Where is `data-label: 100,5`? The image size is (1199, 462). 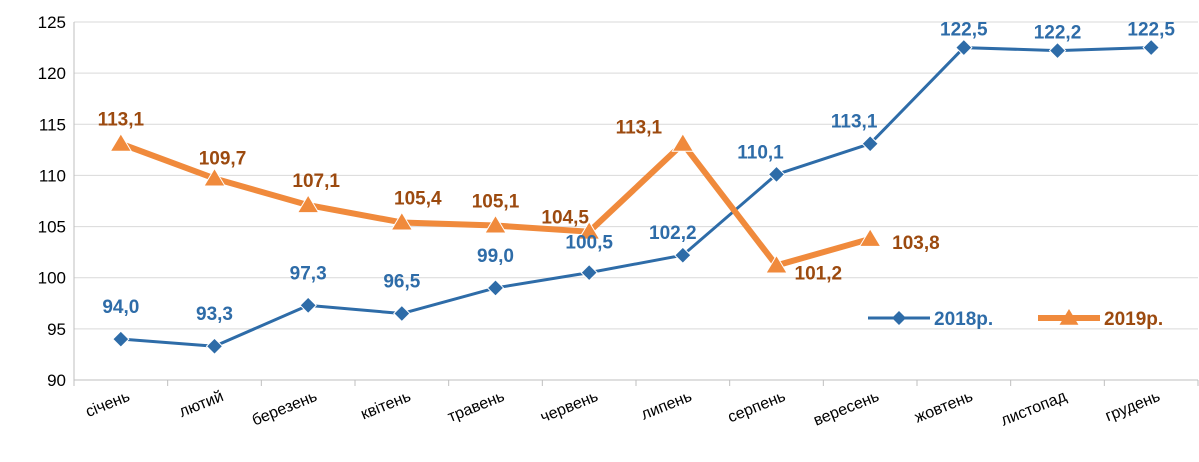 data-label: 100,5 is located at coordinates (589, 243).